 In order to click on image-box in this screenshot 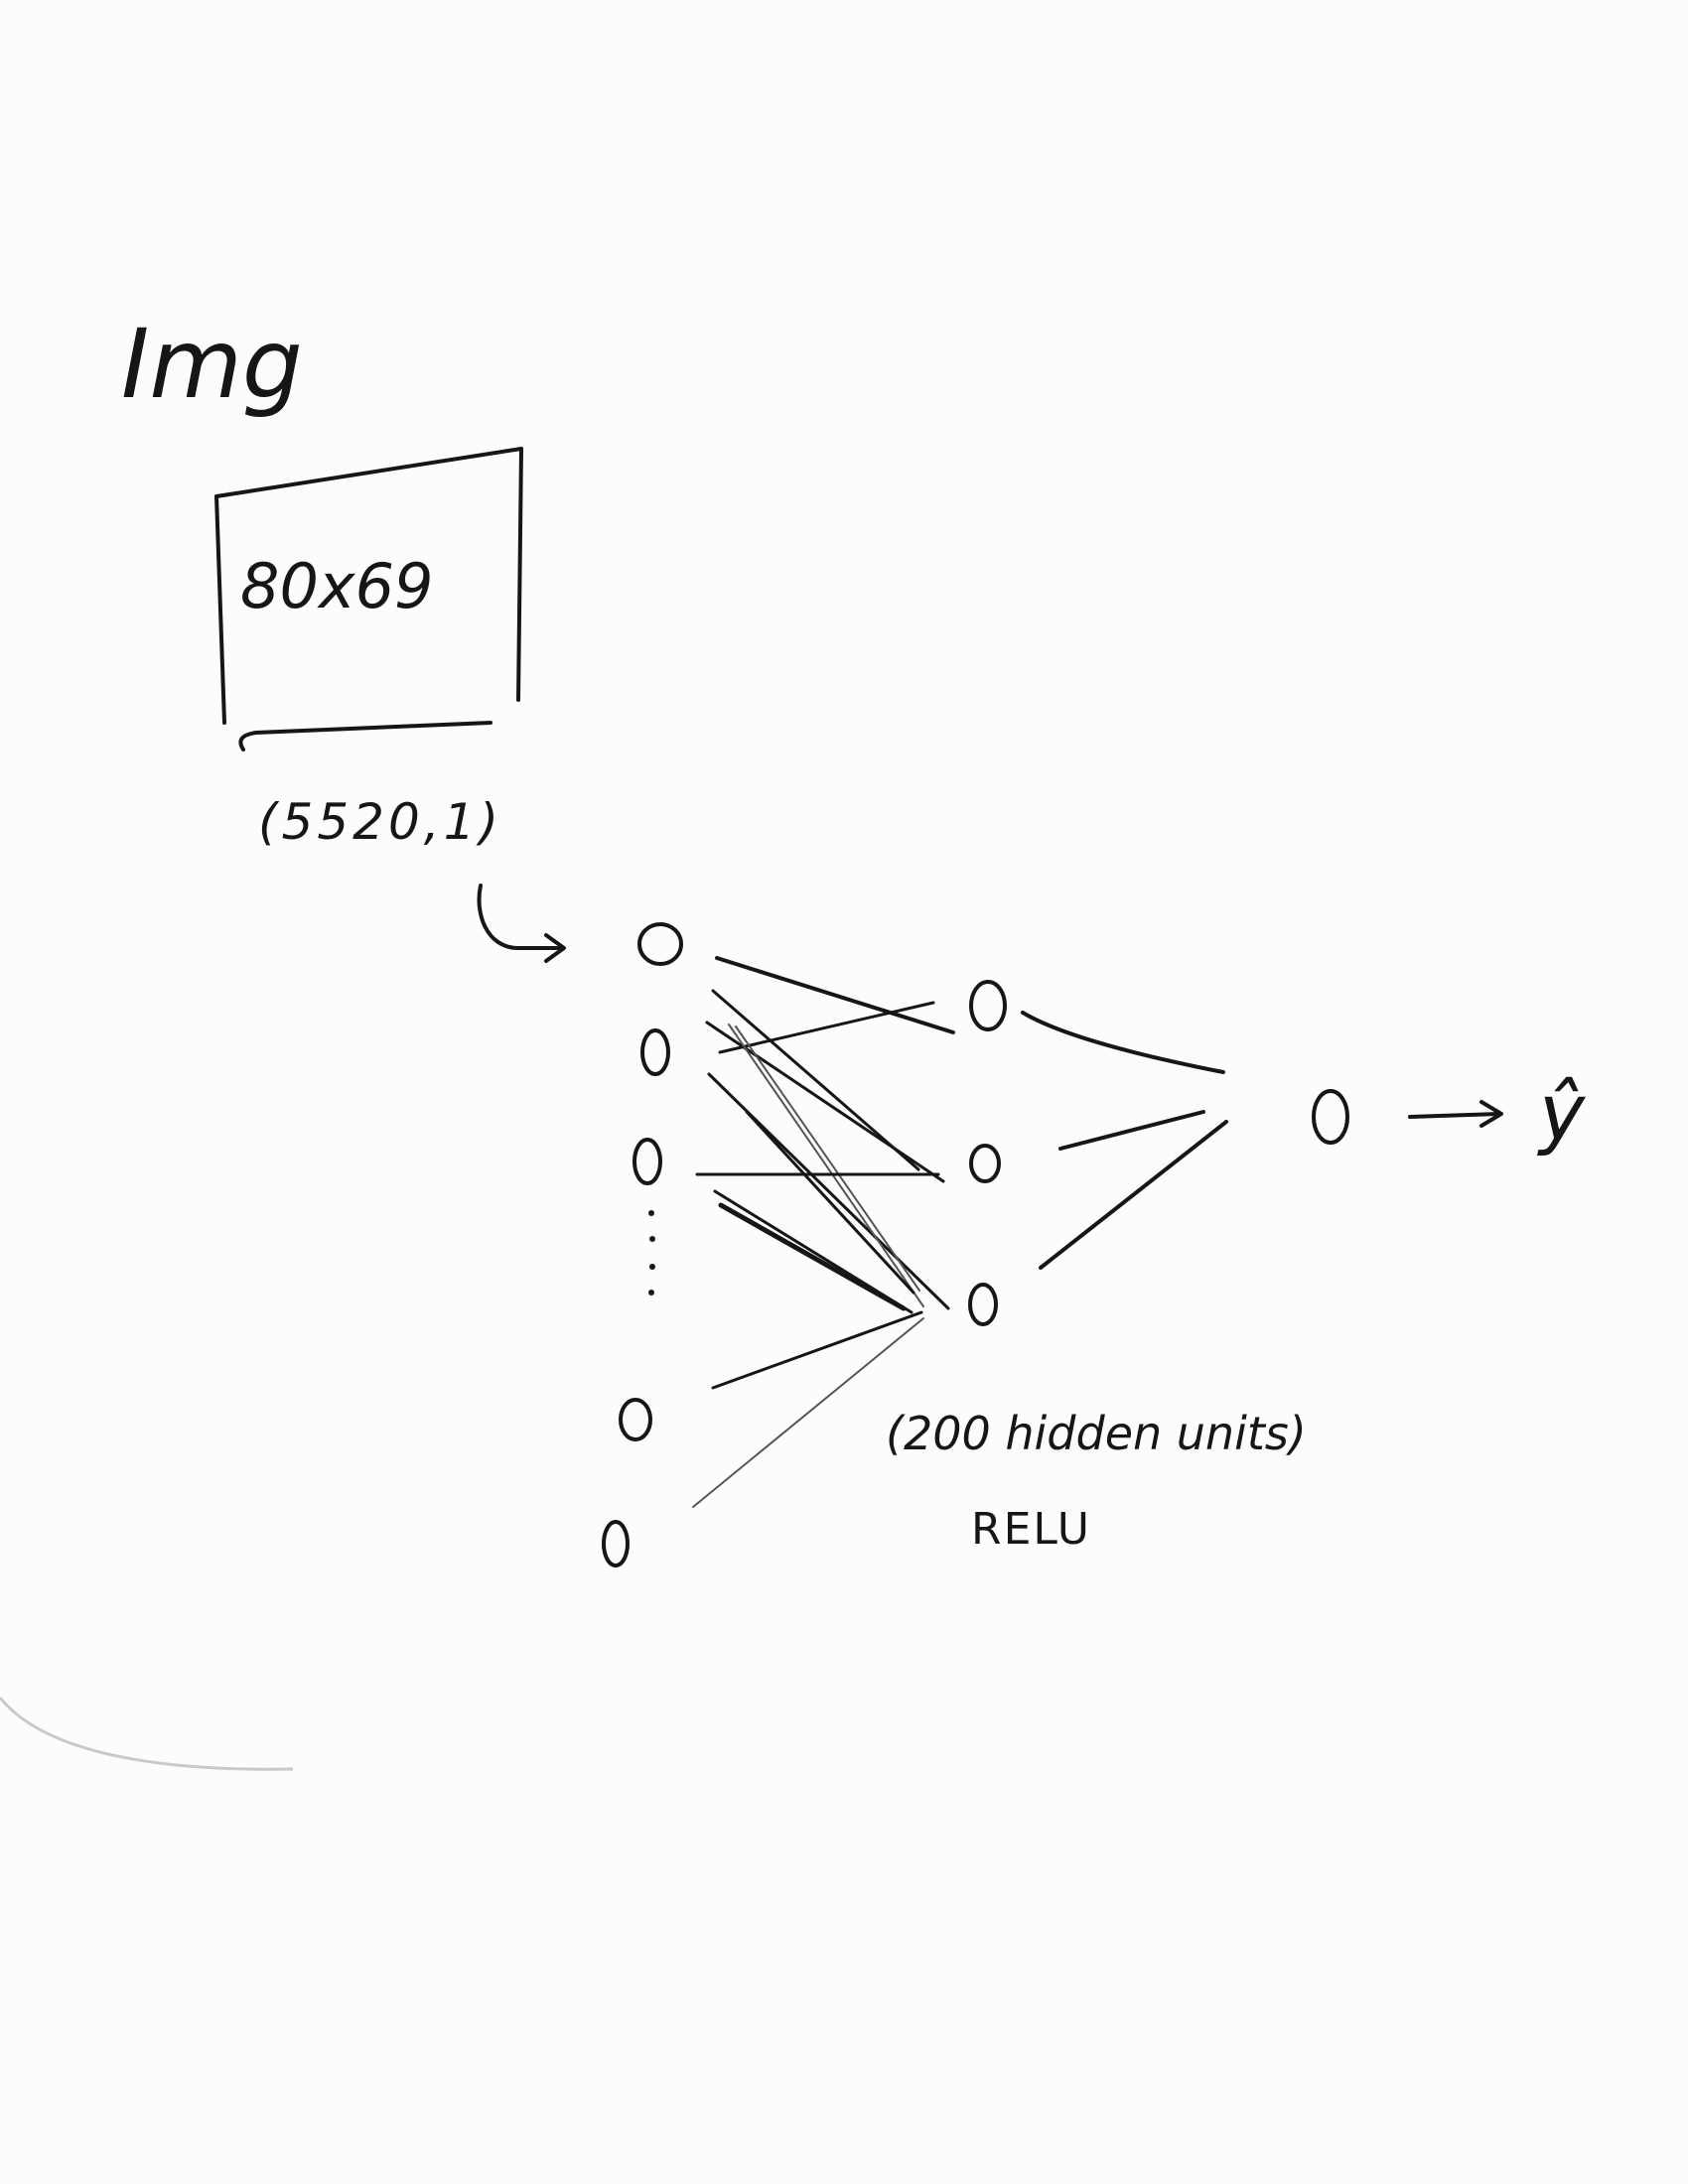, I will do `click(368, 599)`.